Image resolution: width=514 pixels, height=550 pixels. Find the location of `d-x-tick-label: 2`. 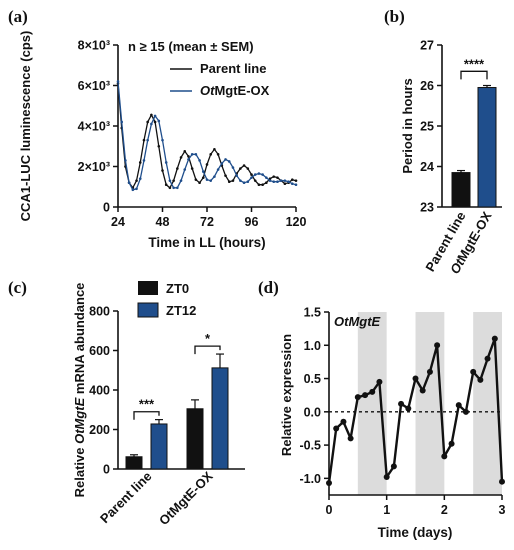

d-x-tick-label: 2 is located at coordinates (444, 510).